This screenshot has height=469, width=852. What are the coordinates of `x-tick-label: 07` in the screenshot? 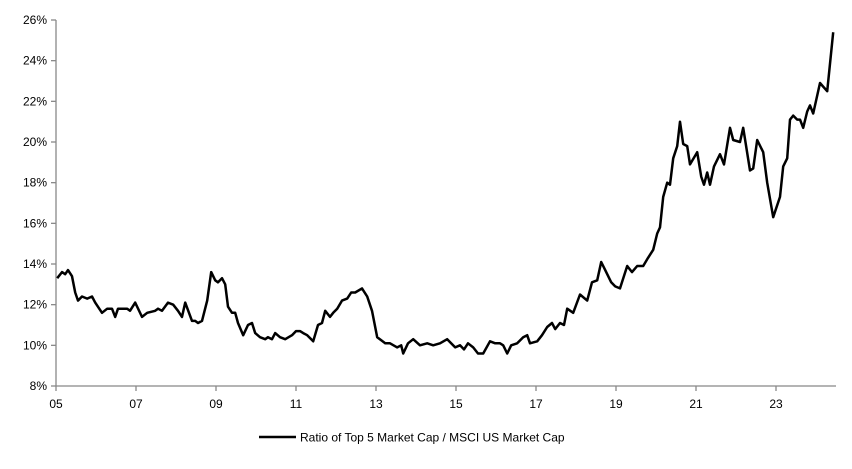 It's located at (136, 404).